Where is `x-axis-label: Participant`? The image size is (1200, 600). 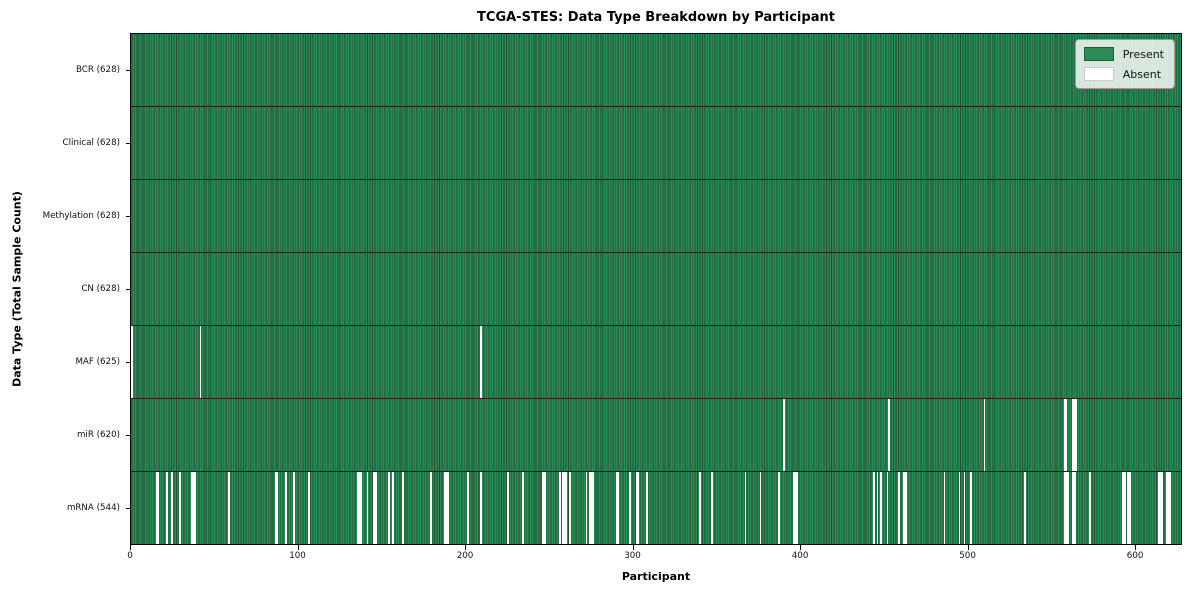 x-axis-label: Participant is located at coordinates (656, 576).